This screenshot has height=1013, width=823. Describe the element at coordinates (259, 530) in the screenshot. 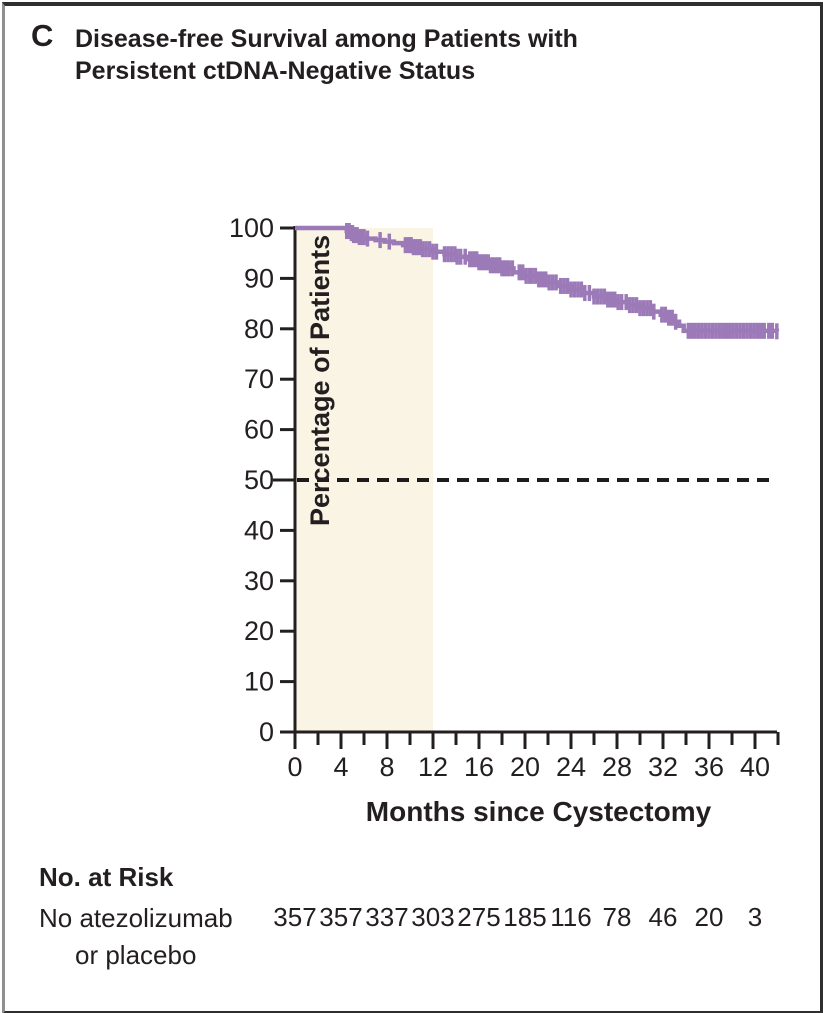

I see `y-tick-label: 40` at that location.